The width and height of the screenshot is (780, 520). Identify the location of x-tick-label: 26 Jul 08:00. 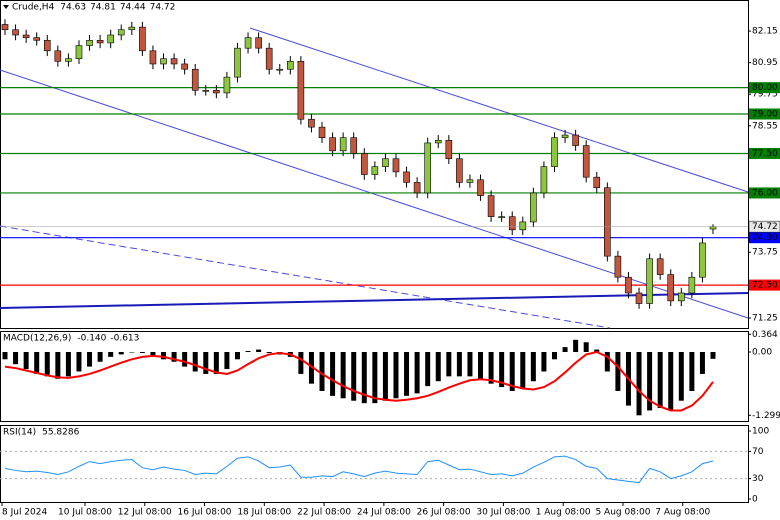
(444, 513).